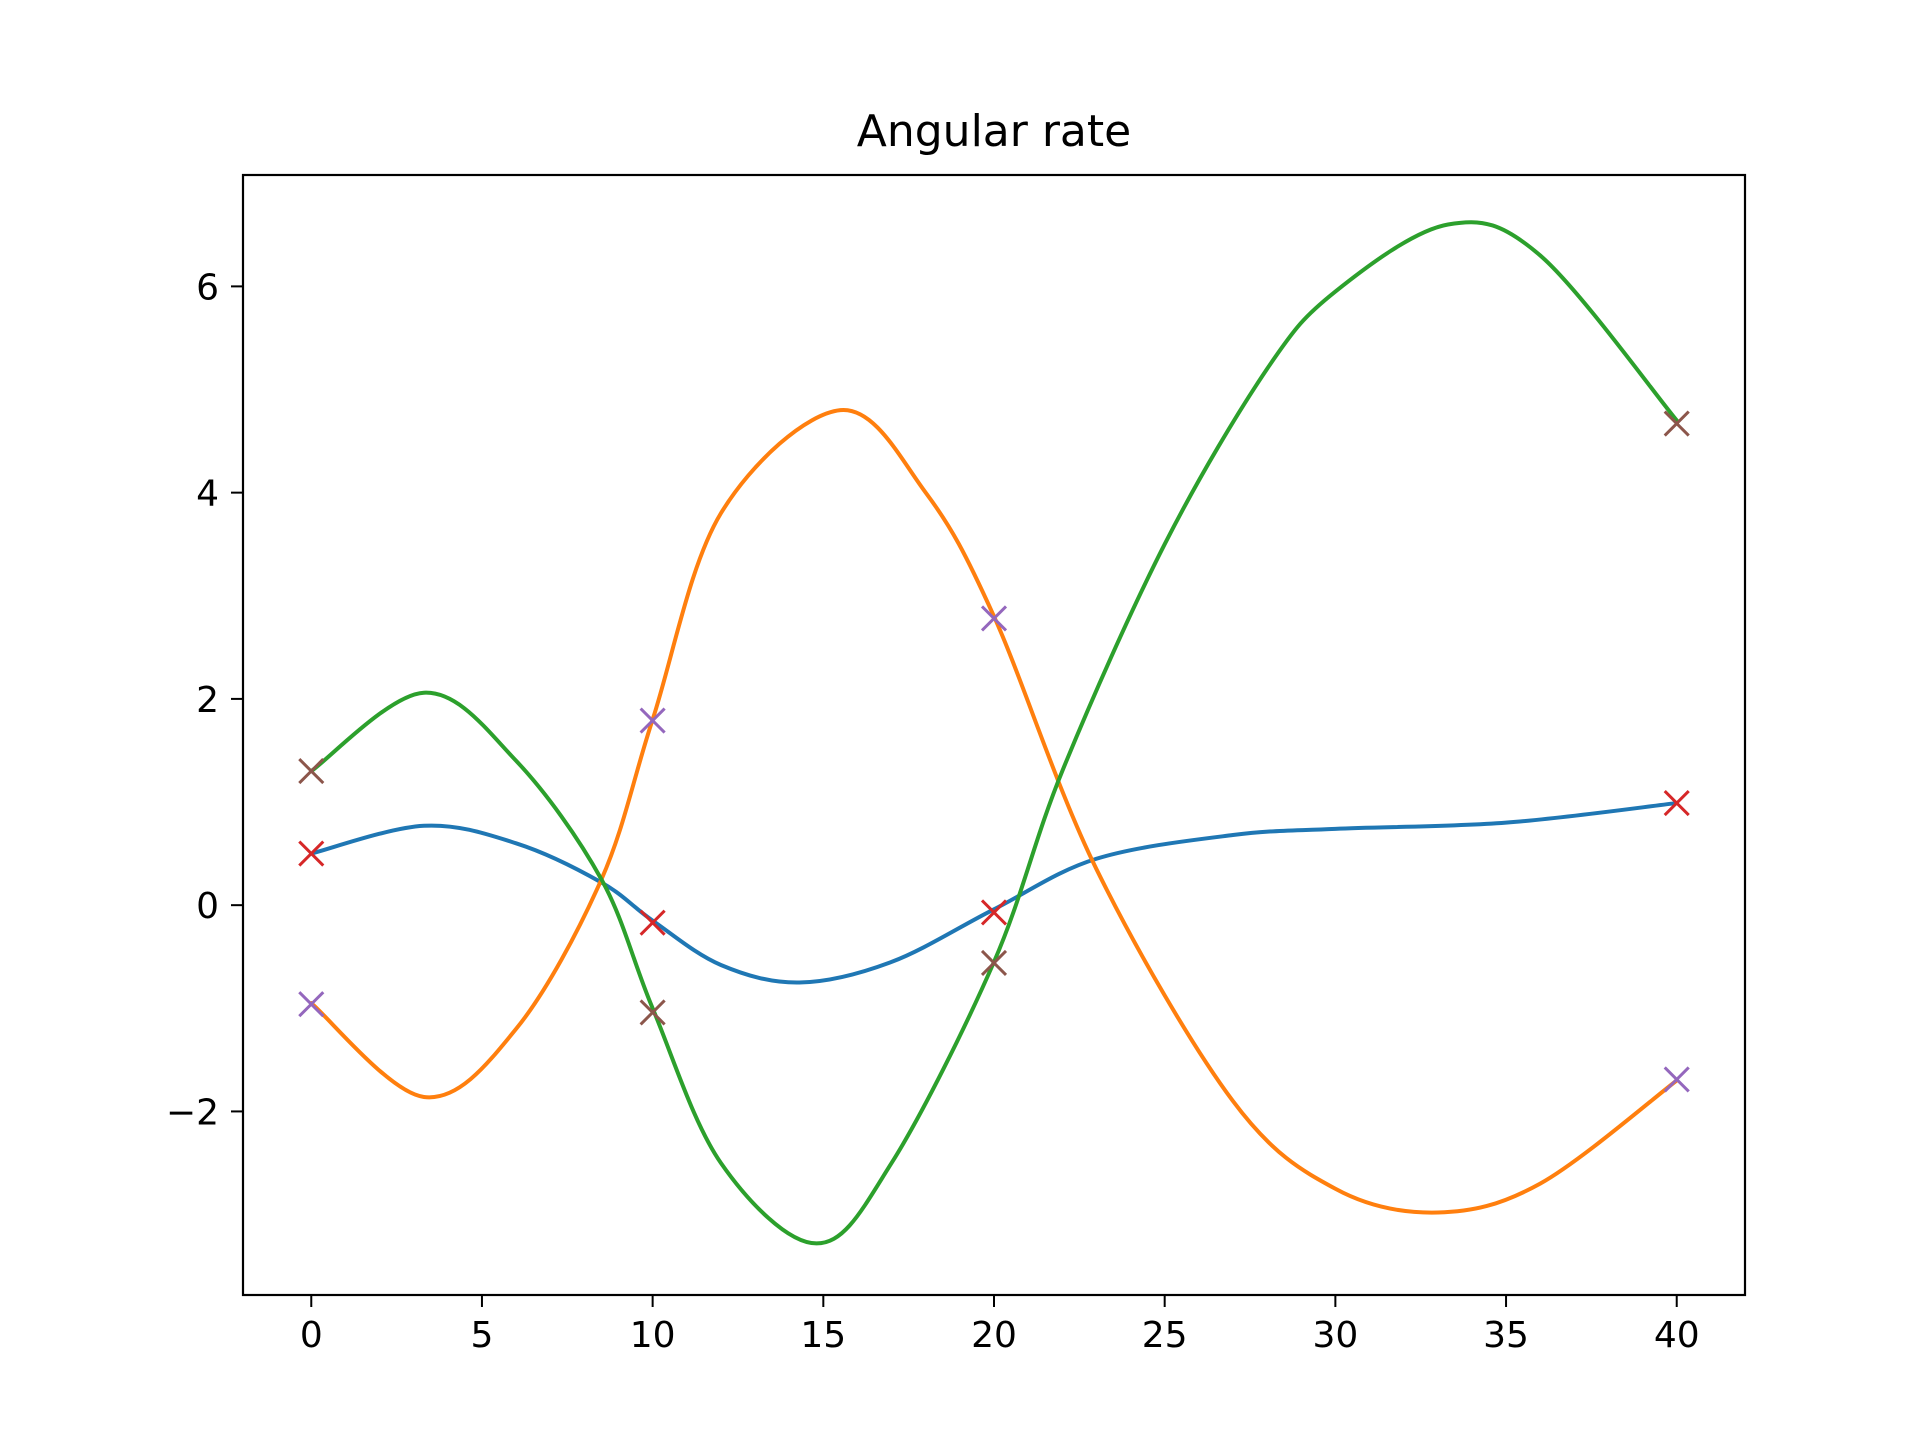 This screenshot has width=1920, height=1440. What do you see at coordinates (207, 287) in the screenshot?
I see `y-tick-label: 6` at bounding box center [207, 287].